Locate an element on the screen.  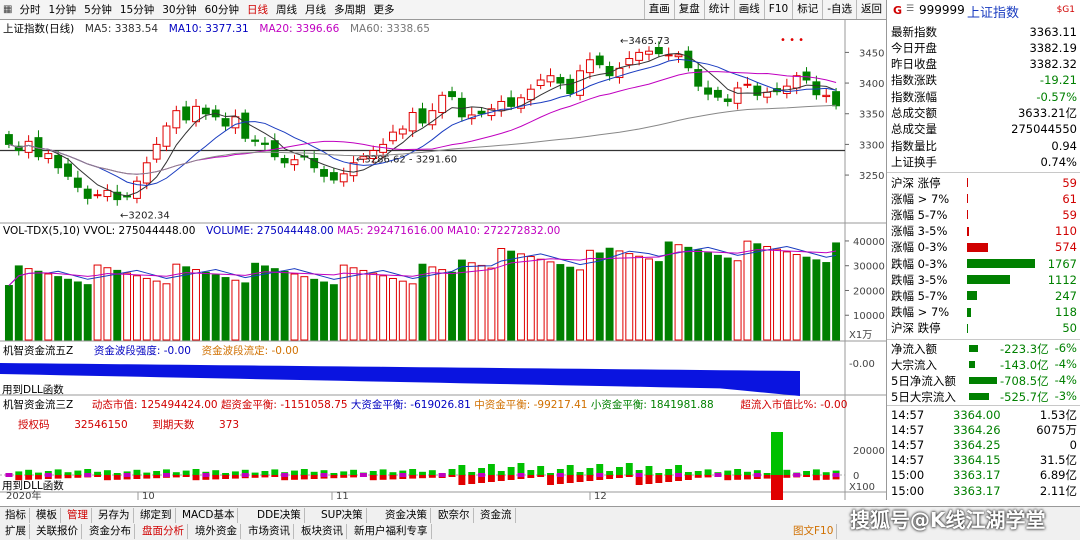
x-axis-label: 12 is located at coordinates (600, 495).